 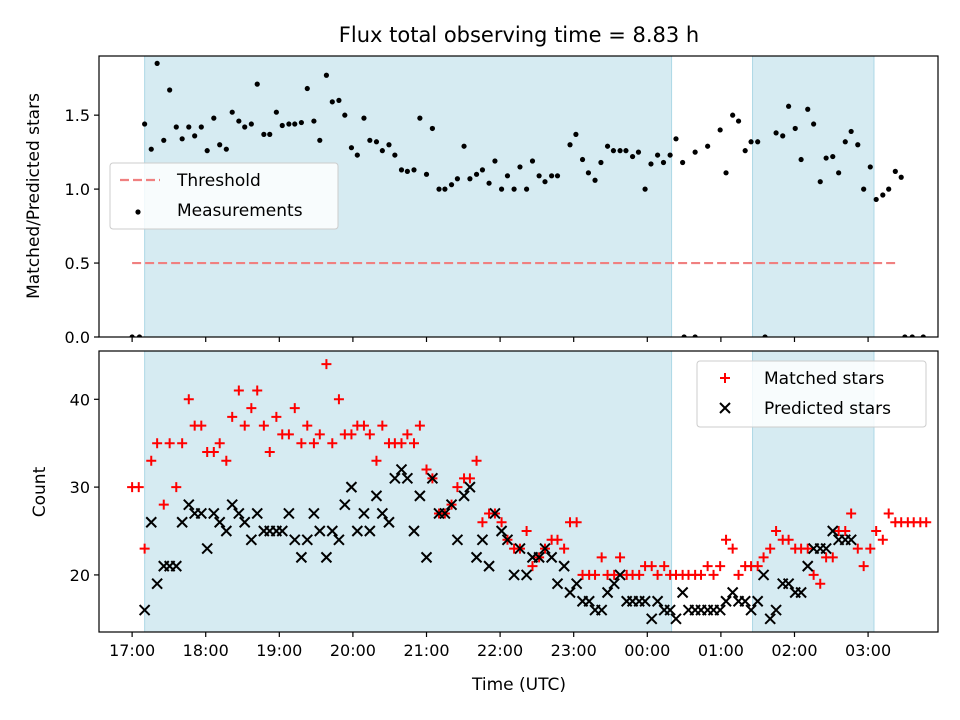 I want to click on legend-predicted-swatch, so click(x=725, y=408).